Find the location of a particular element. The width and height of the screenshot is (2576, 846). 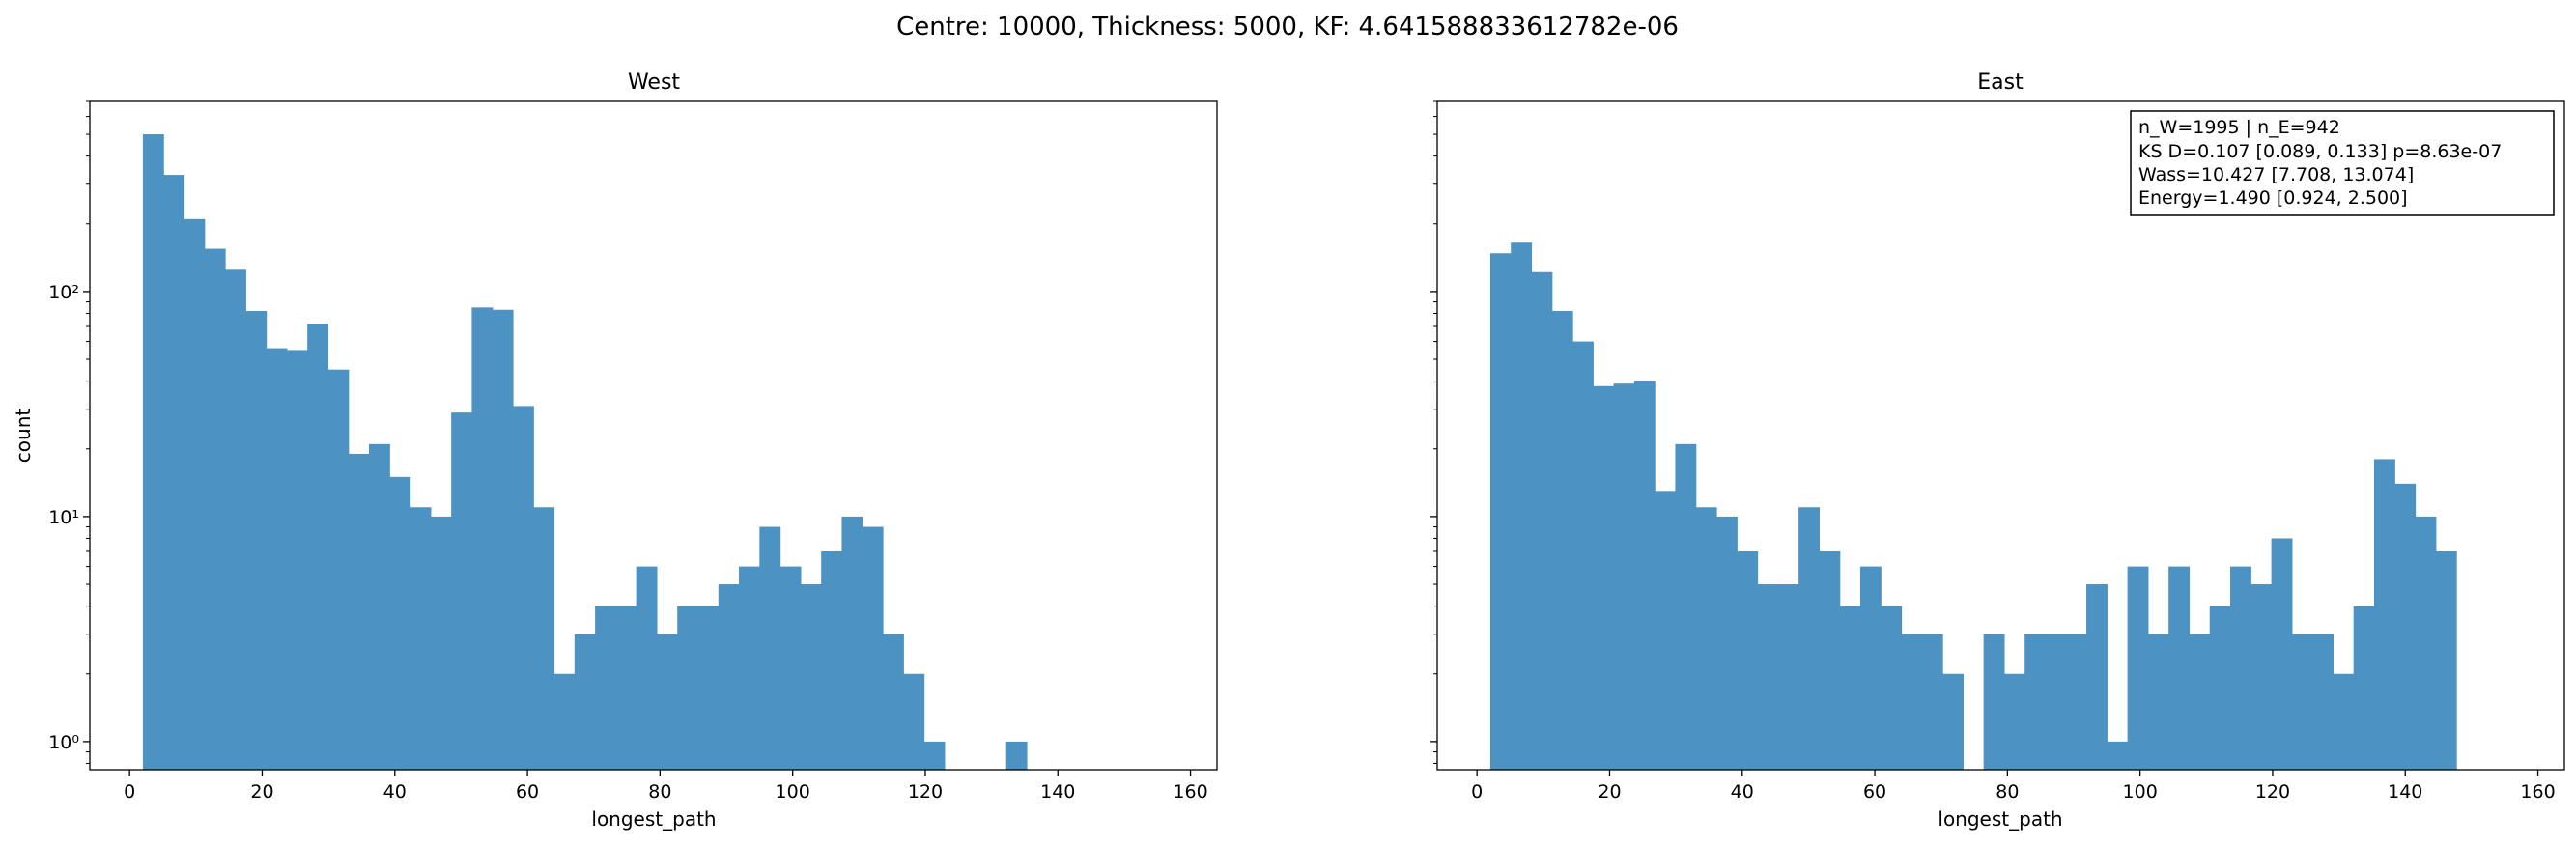

west-x-tick-label-1: 20 is located at coordinates (261, 792).